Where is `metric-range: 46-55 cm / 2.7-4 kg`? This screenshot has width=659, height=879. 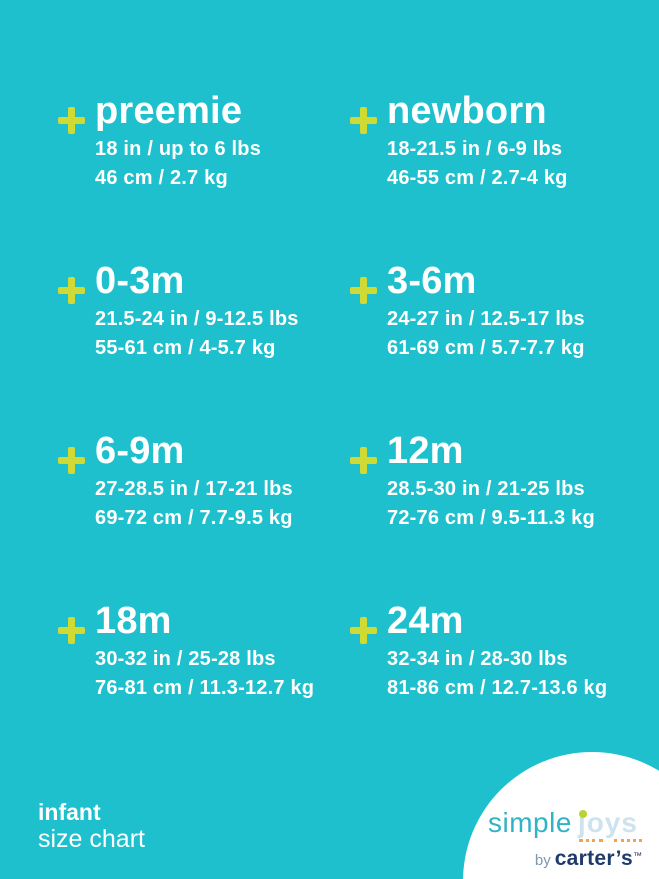 metric-range: 46-55 cm / 2.7-4 kg is located at coordinates (477, 177).